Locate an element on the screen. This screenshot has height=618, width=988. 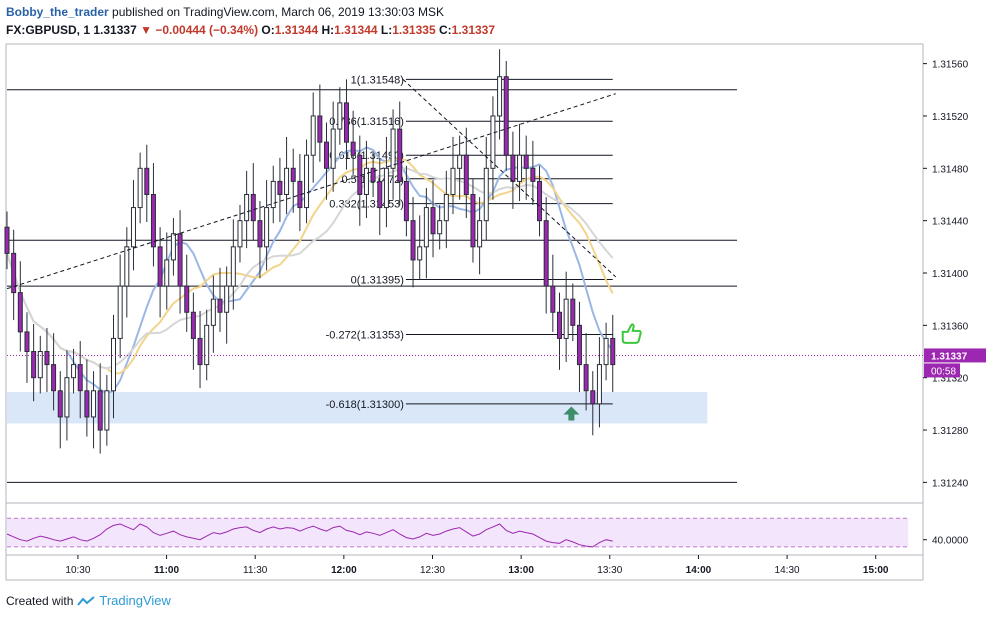
rsi-level-label: 40.0000 is located at coordinates (950, 541).